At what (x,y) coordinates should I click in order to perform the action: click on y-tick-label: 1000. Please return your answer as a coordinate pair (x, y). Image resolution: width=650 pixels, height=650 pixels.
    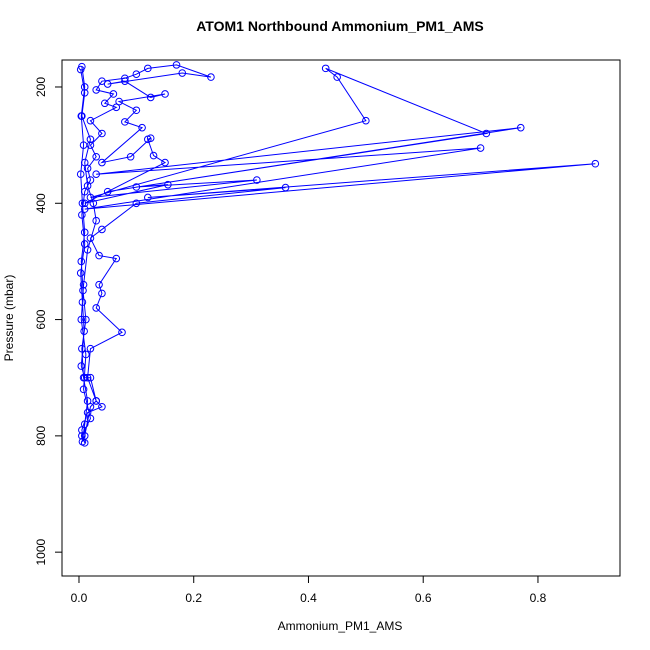
    Looking at the image, I should click on (41, 551).